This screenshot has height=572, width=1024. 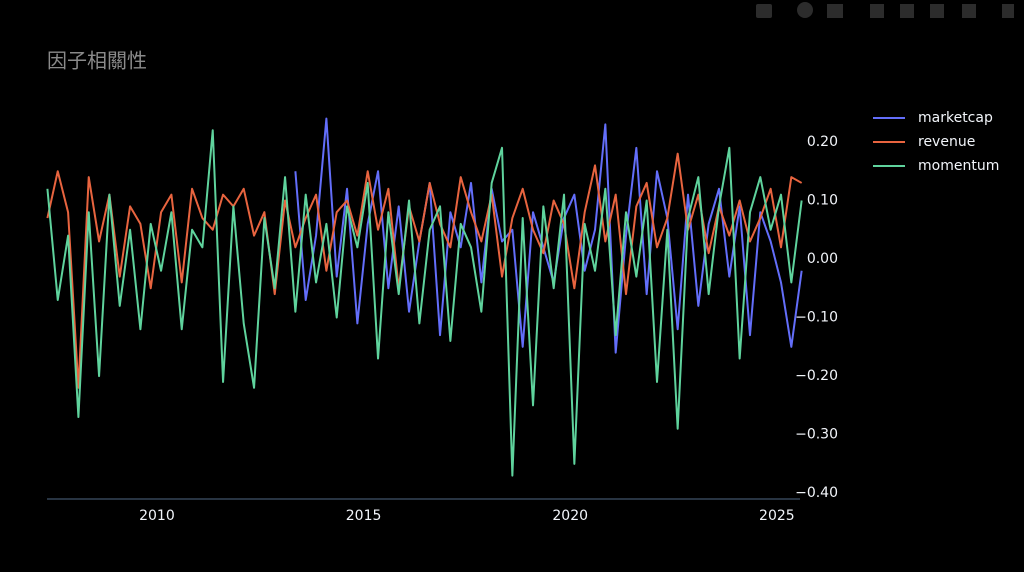 I want to click on legend-label: revenue, so click(x=946, y=142).